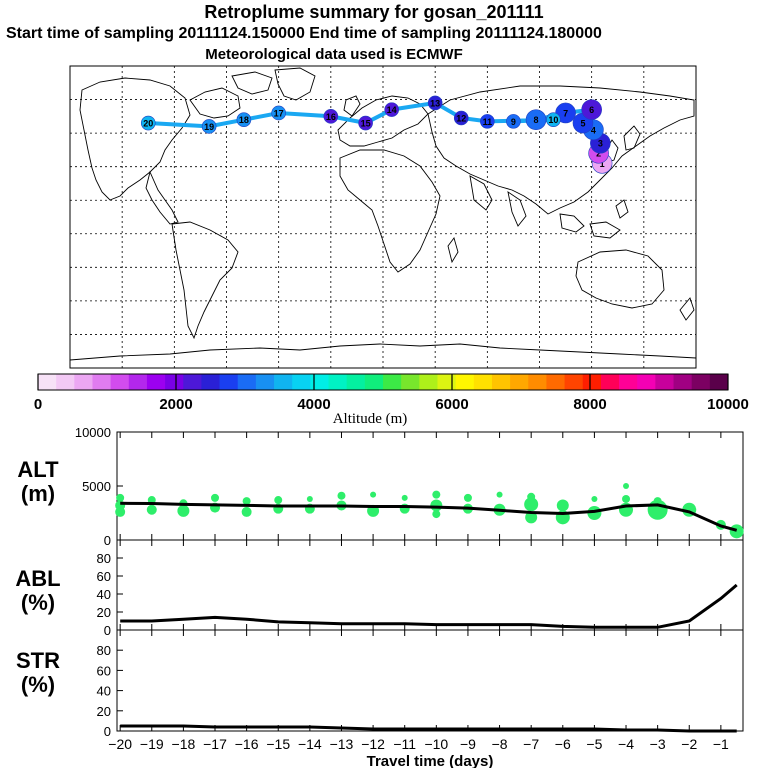 This screenshot has height=768, width=768. What do you see at coordinates (565, 113) in the screenshot?
I see `plume-day-label: 7` at bounding box center [565, 113].